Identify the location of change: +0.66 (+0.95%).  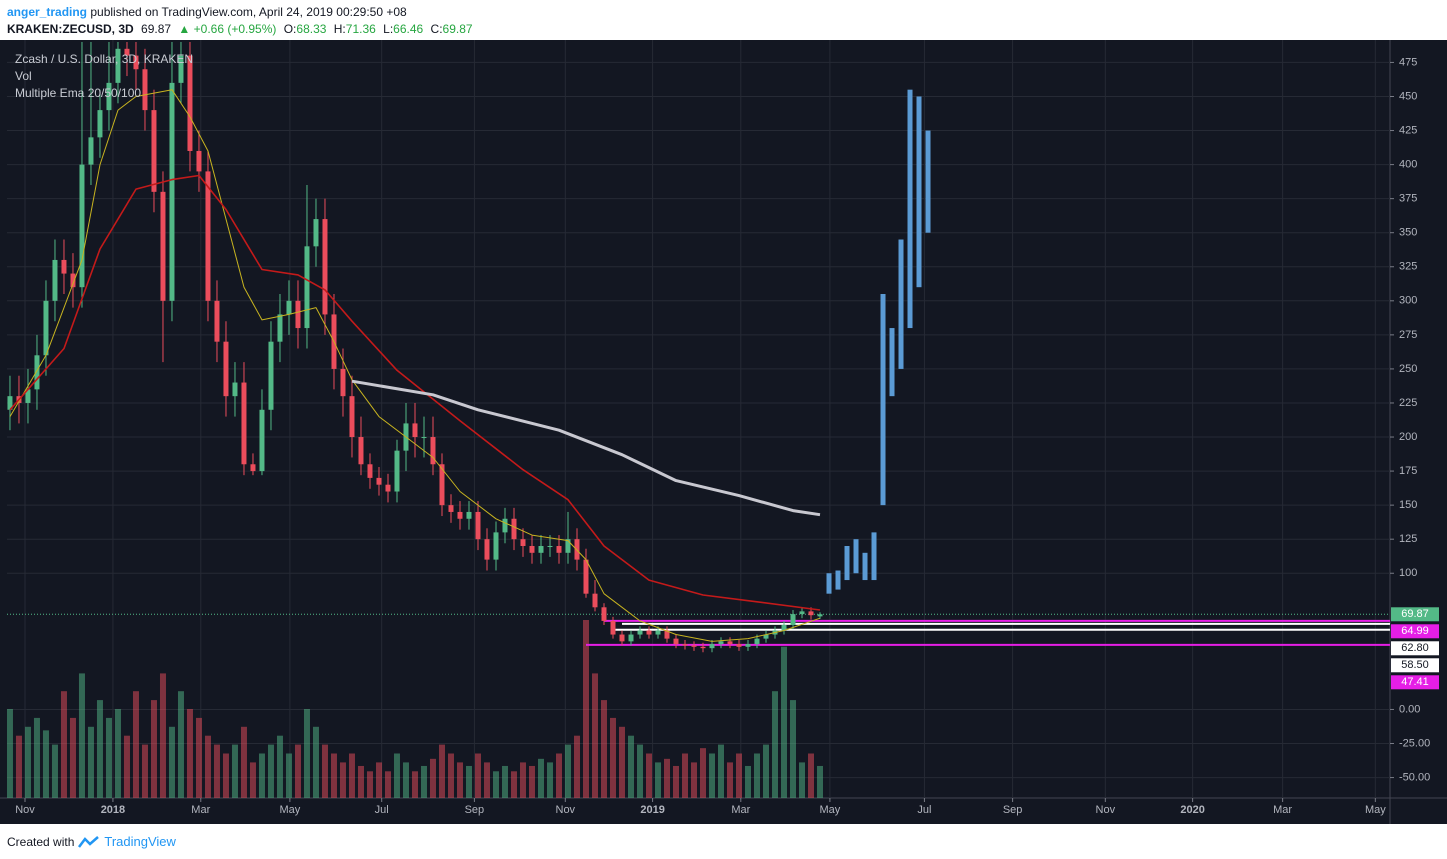
(235, 29).